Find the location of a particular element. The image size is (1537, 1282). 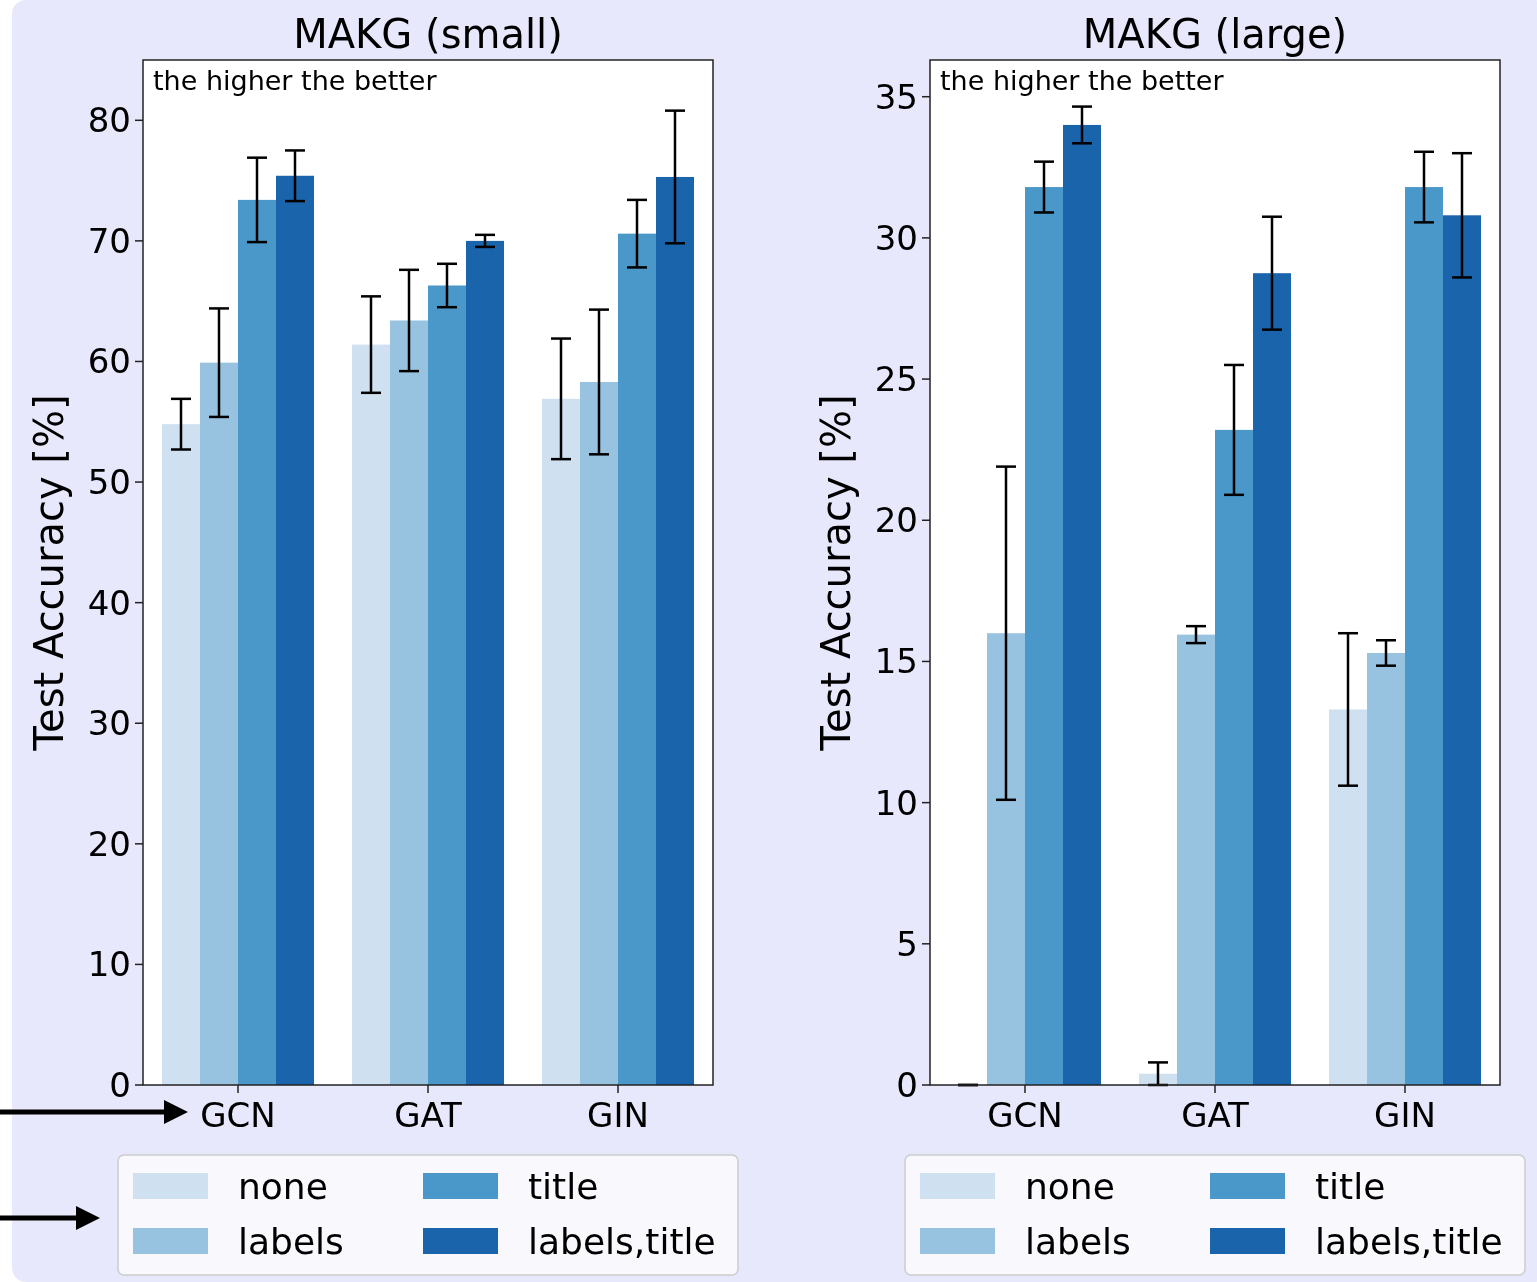

y-tick-label: 5 is located at coordinates (907, 943).